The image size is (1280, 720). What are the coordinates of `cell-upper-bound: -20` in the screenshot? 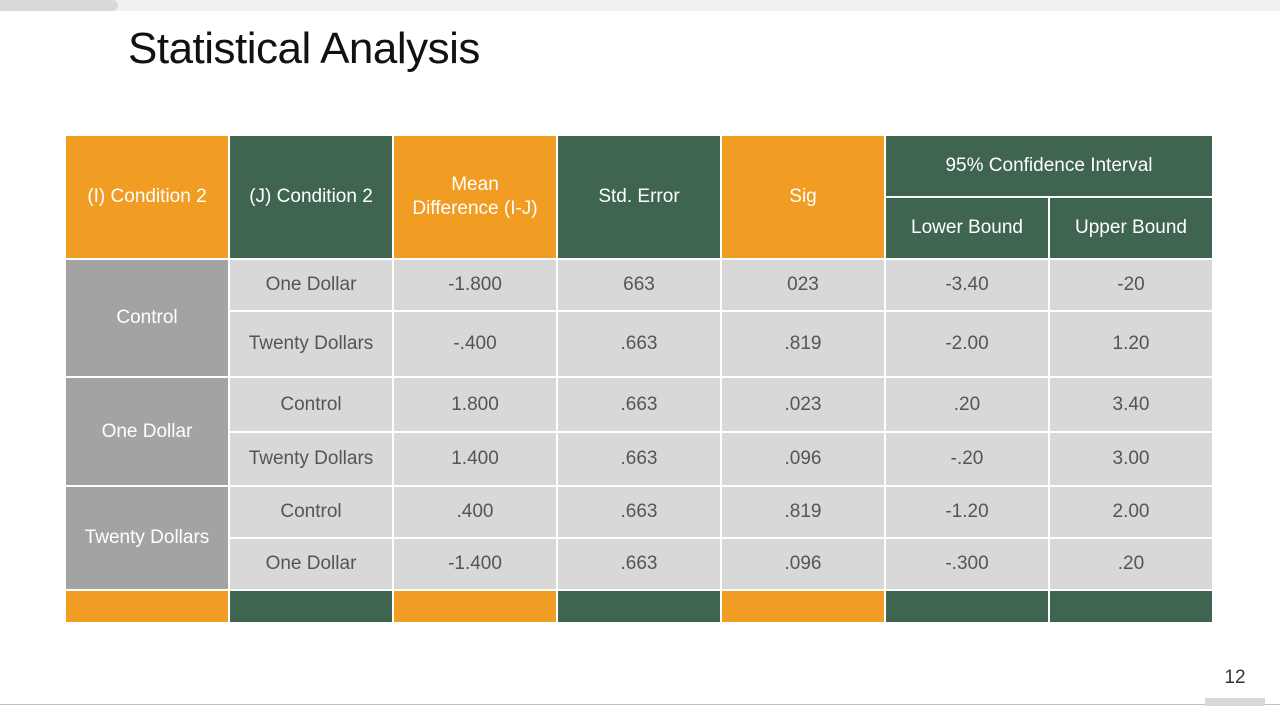 It's located at (1131, 285).